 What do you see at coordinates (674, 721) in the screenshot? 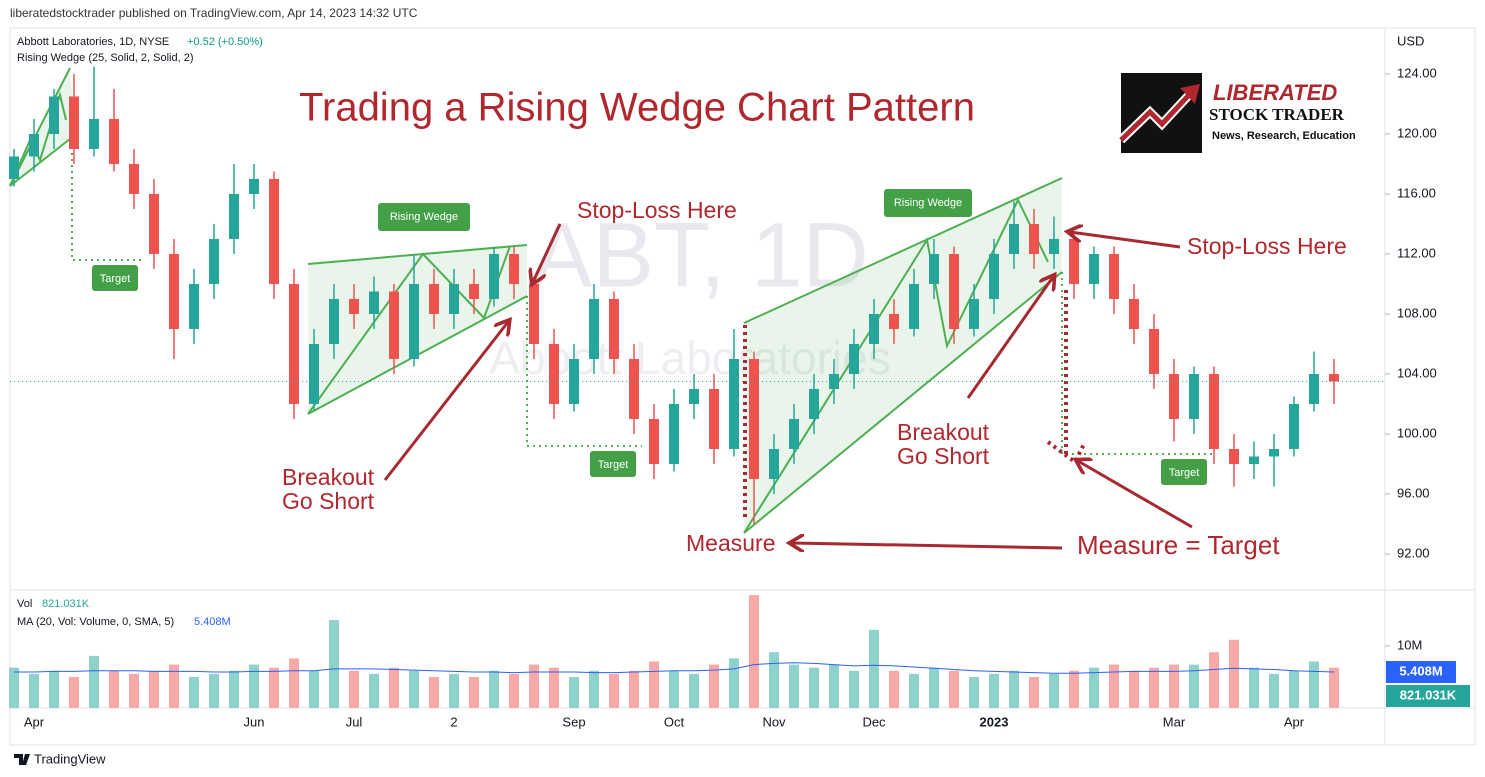
I see `x-tick-label: Oct` at bounding box center [674, 721].